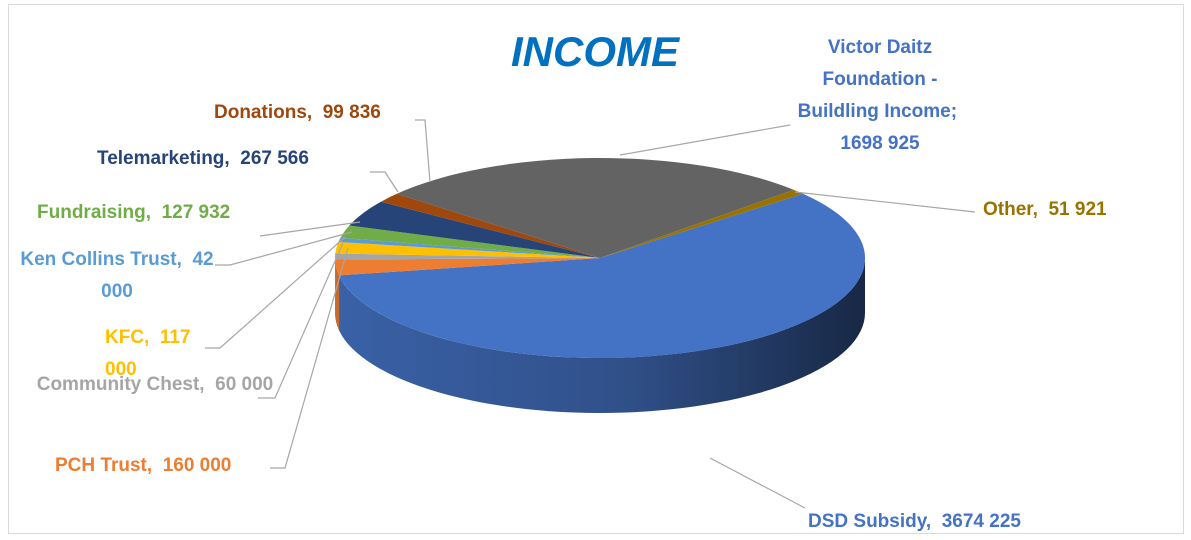  I want to click on category-label: Donations,, so click(263, 112).